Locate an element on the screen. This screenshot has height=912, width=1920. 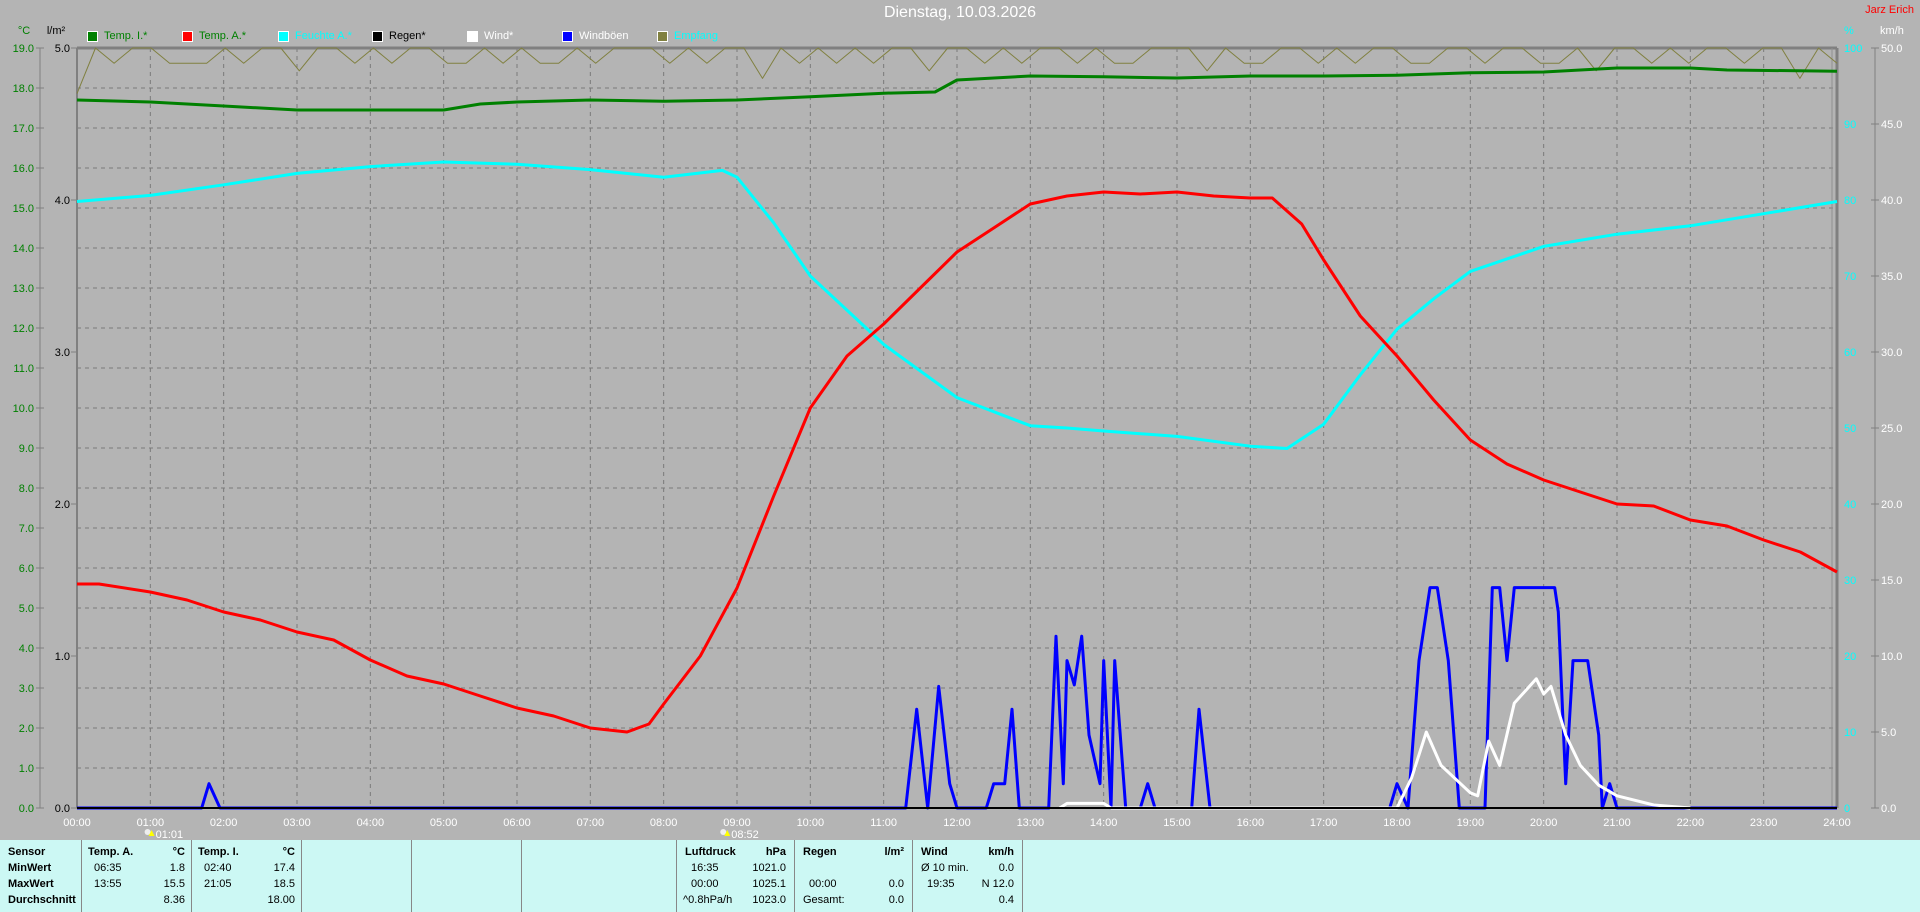
wind-tick-label: 15.0 is located at coordinates (1891, 581).